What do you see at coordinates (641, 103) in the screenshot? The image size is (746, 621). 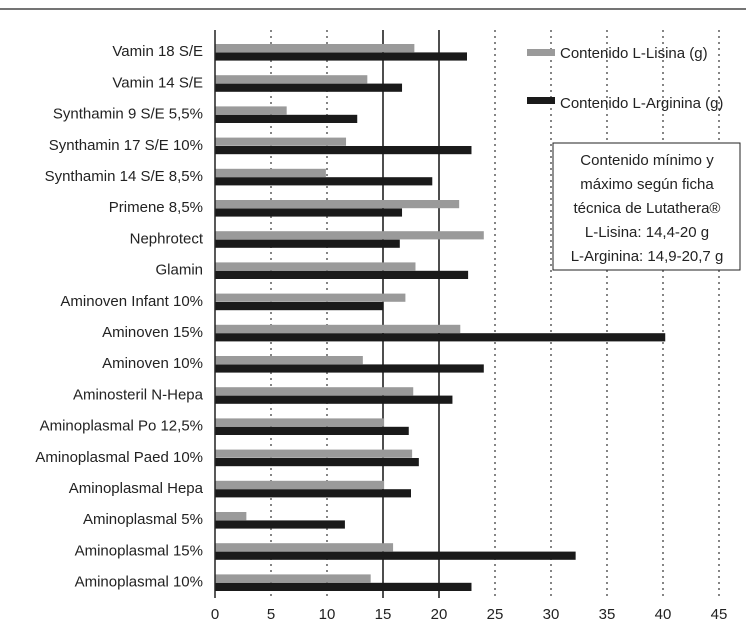 I see `legend-label-arginina: Contenido L-Arginina (g)` at bounding box center [641, 103].